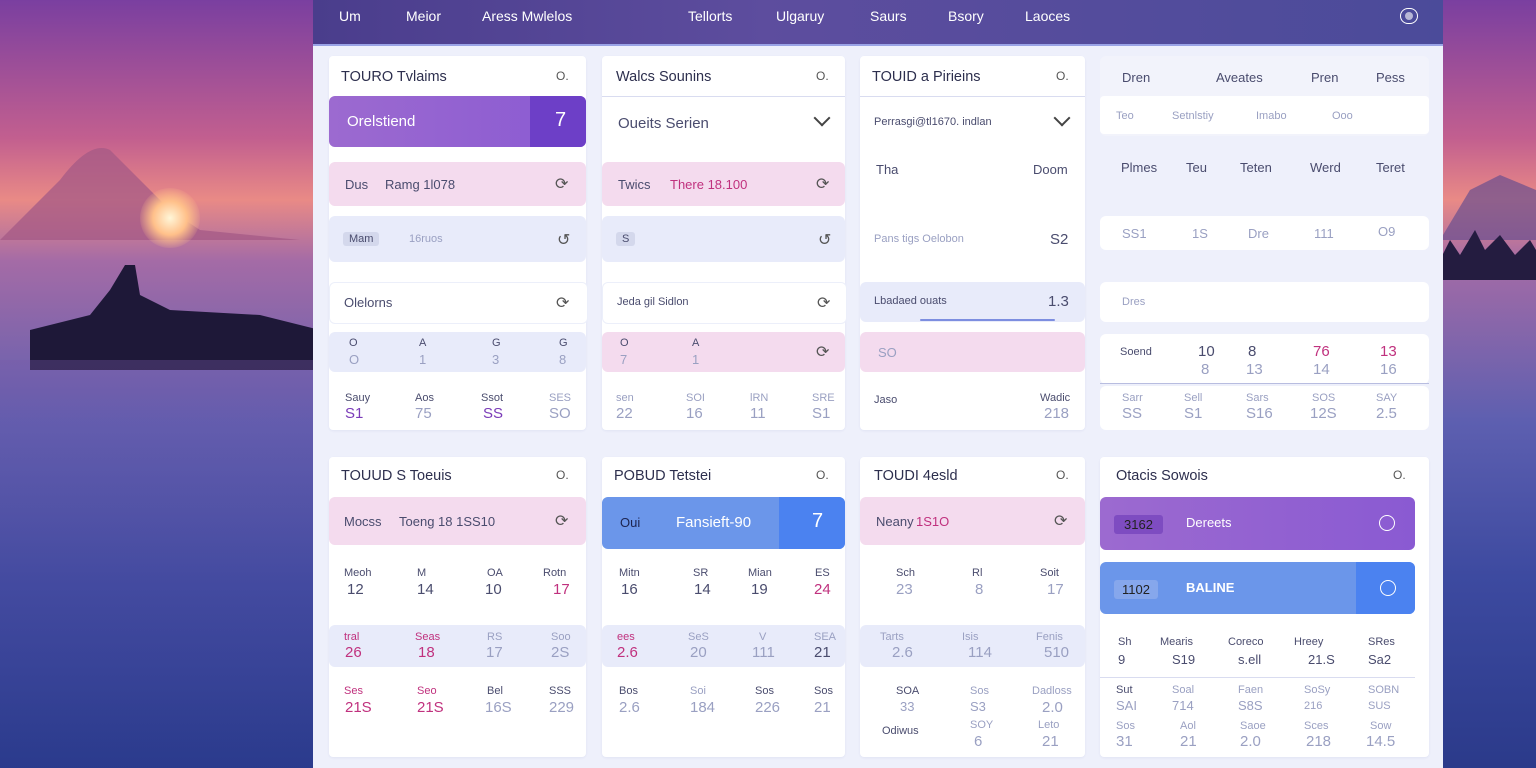 This screenshot has width=1536, height=768. I want to click on nav-item-7: Bsory, so click(966, 16).